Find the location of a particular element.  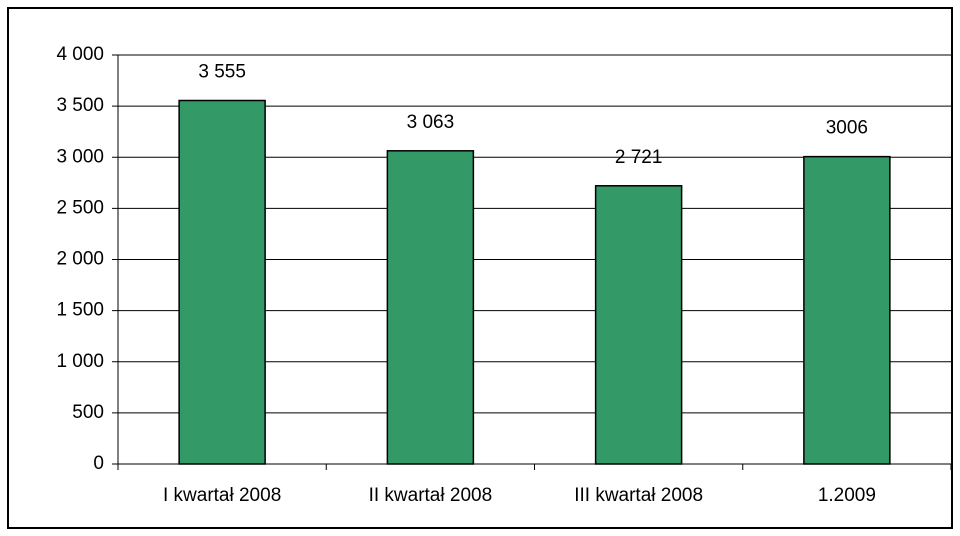

y-tick-label: 0 is located at coordinates (98, 463).